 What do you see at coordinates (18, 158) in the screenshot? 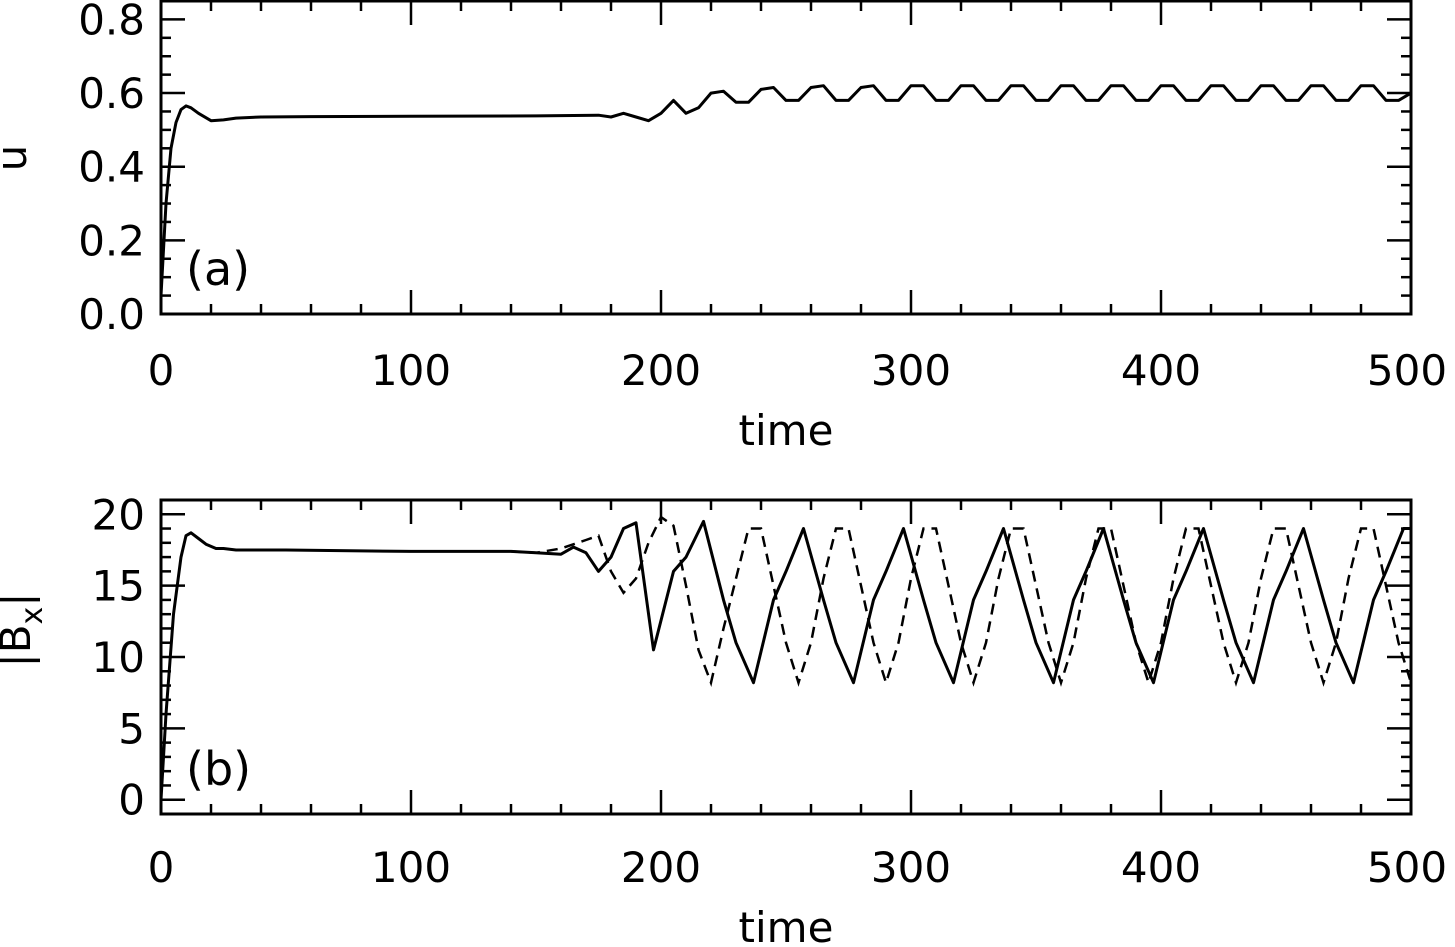
I see `y-axis-title-a: u` at bounding box center [18, 158].